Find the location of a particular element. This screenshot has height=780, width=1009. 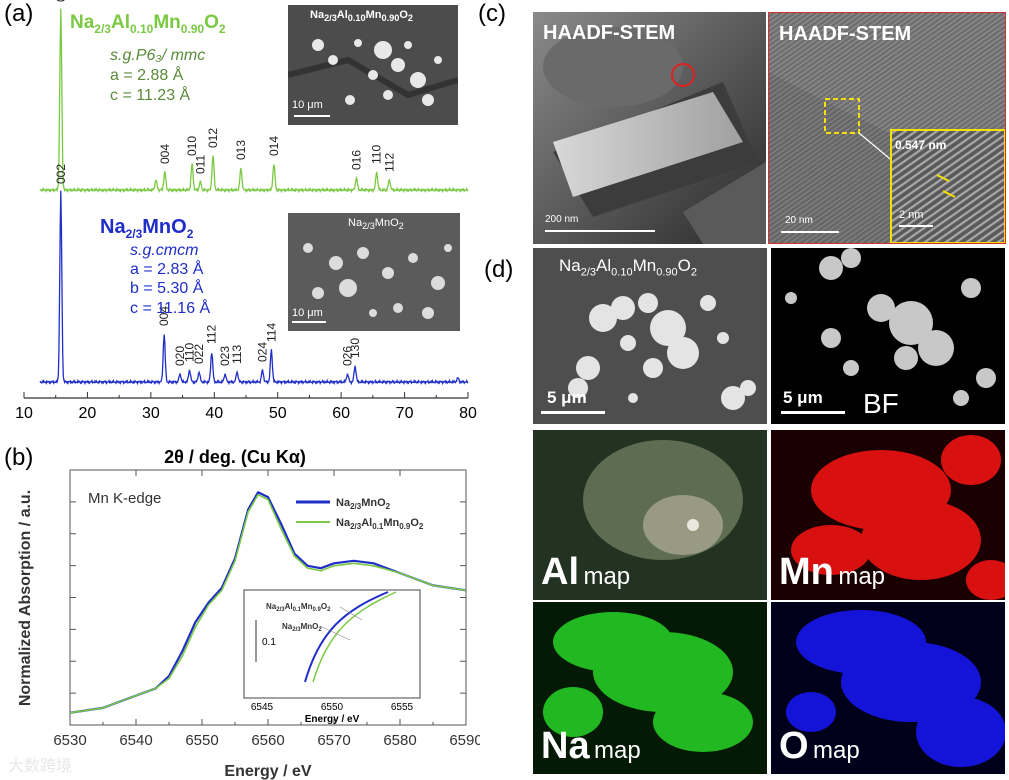

xanes-xtick-label: 6570 is located at coordinates (333, 740).